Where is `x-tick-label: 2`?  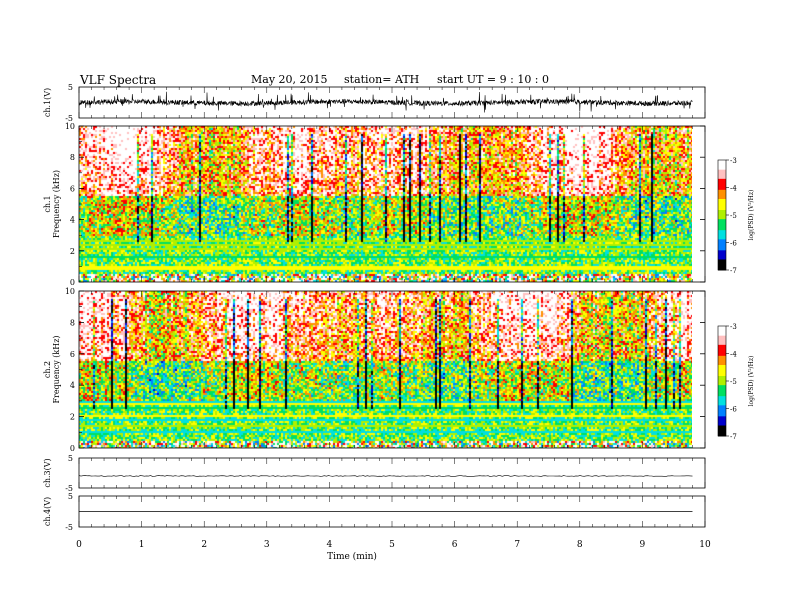 x-tick-label: 2 is located at coordinates (204, 545).